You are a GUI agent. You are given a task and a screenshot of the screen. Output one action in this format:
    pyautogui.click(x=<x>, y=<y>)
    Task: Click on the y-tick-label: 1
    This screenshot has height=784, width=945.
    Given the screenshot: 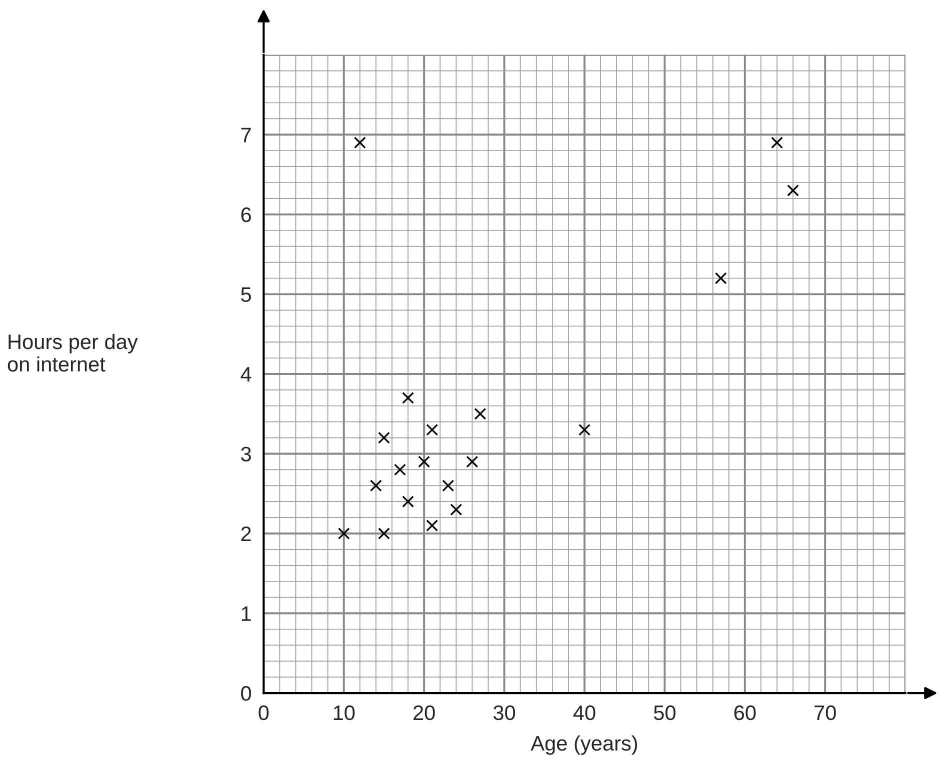 What is the action you would take?
    pyautogui.click(x=246, y=613)
    